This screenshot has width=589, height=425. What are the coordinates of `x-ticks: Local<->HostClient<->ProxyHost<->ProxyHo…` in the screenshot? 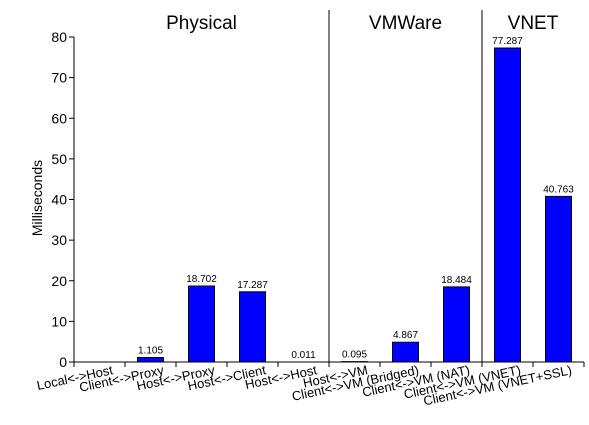 It's located at (310, 385).